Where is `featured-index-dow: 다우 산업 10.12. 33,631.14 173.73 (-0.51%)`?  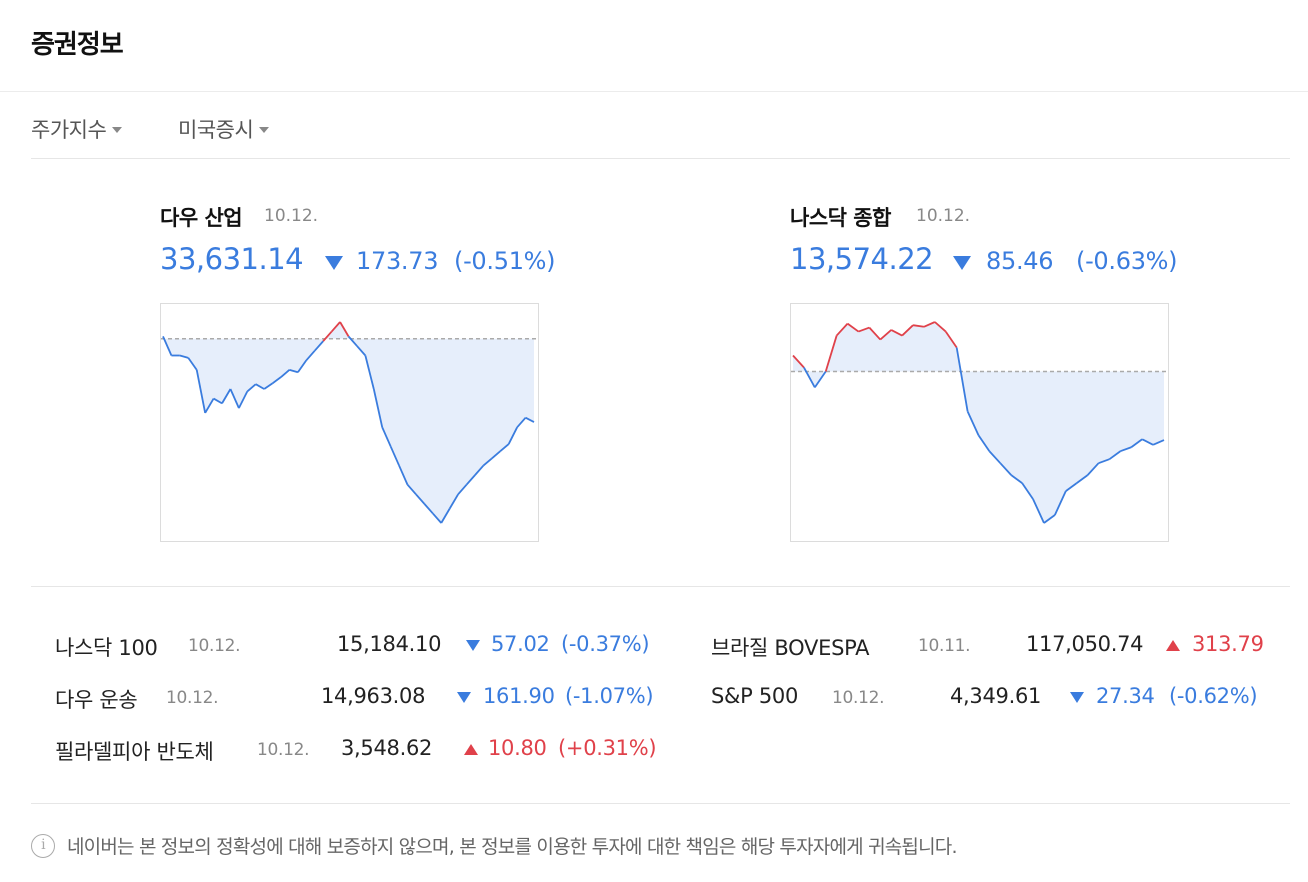 featured-index-dow: 다우 산업 10.12. 33,631.14 173.73 (-0.51%) is located at coordinates (370, 372).